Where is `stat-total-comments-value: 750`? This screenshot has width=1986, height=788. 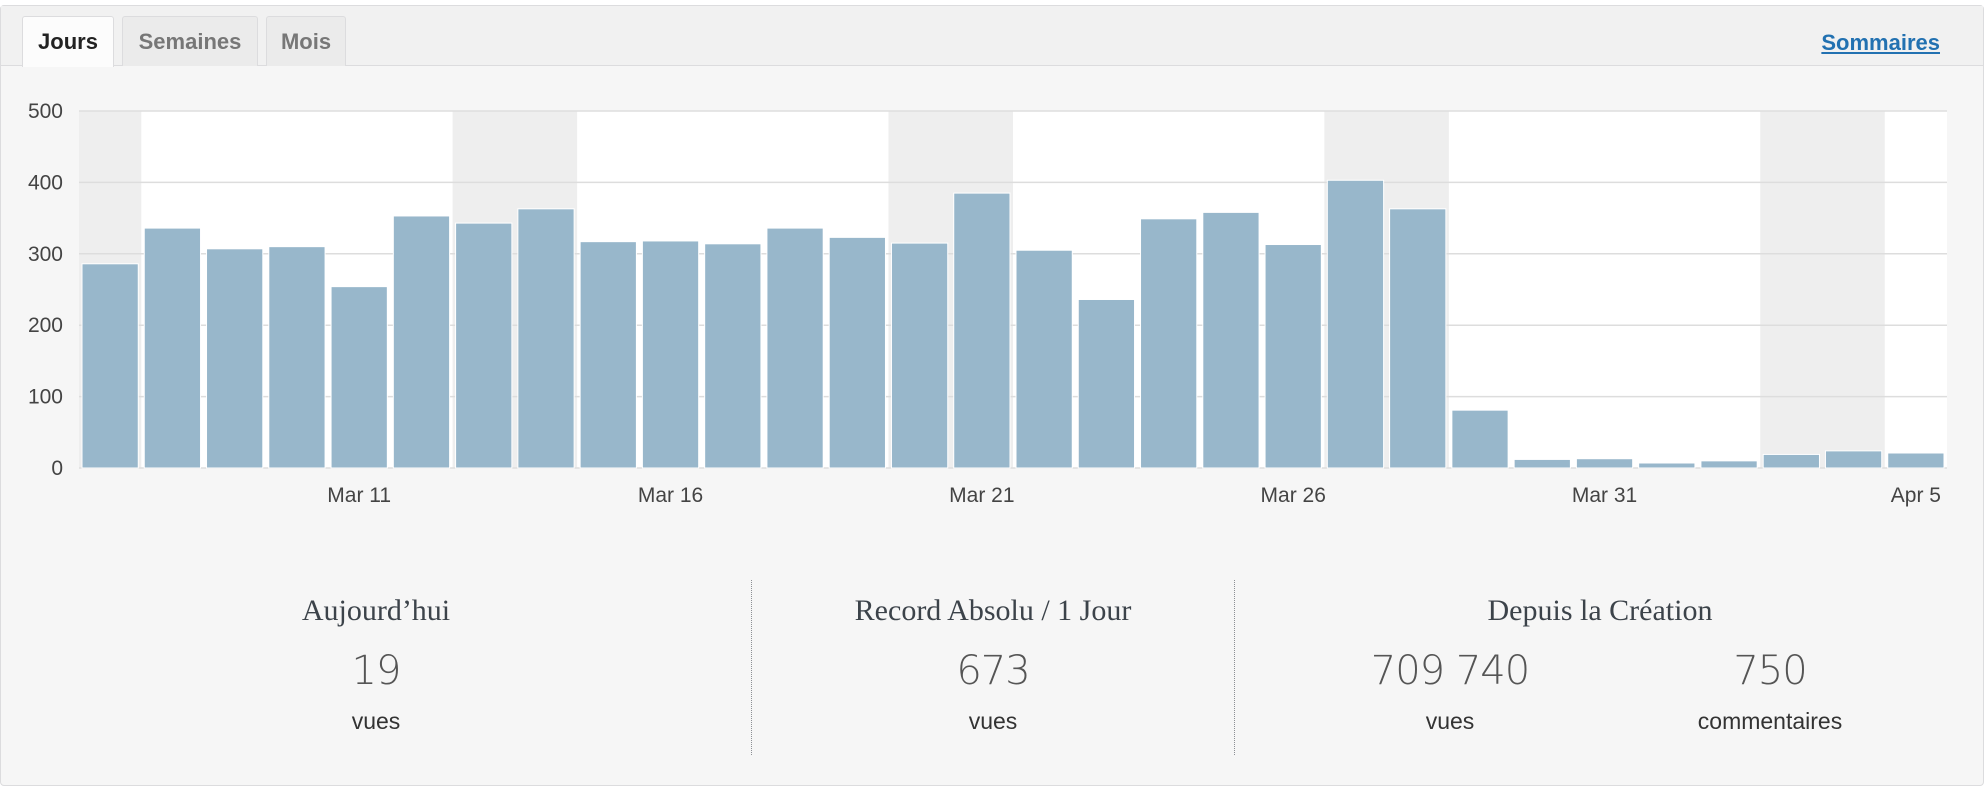
stat-total-comments-value: 750 is located at coordinates (1770, 671).